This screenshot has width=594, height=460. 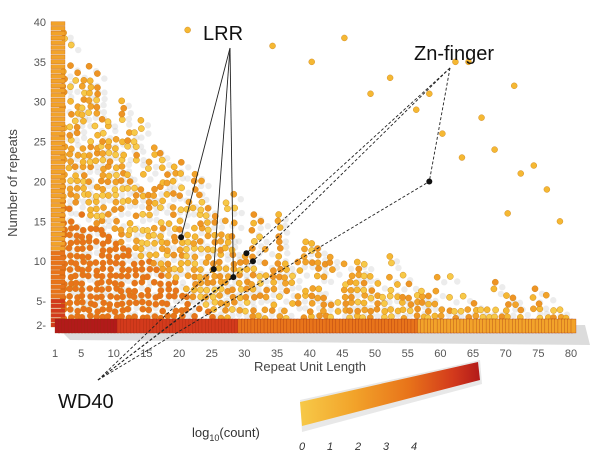 What do you see at coordinates (390, 394) in the screenshot?
I see `colorbar-gradient` at bounding box center [390, 394].